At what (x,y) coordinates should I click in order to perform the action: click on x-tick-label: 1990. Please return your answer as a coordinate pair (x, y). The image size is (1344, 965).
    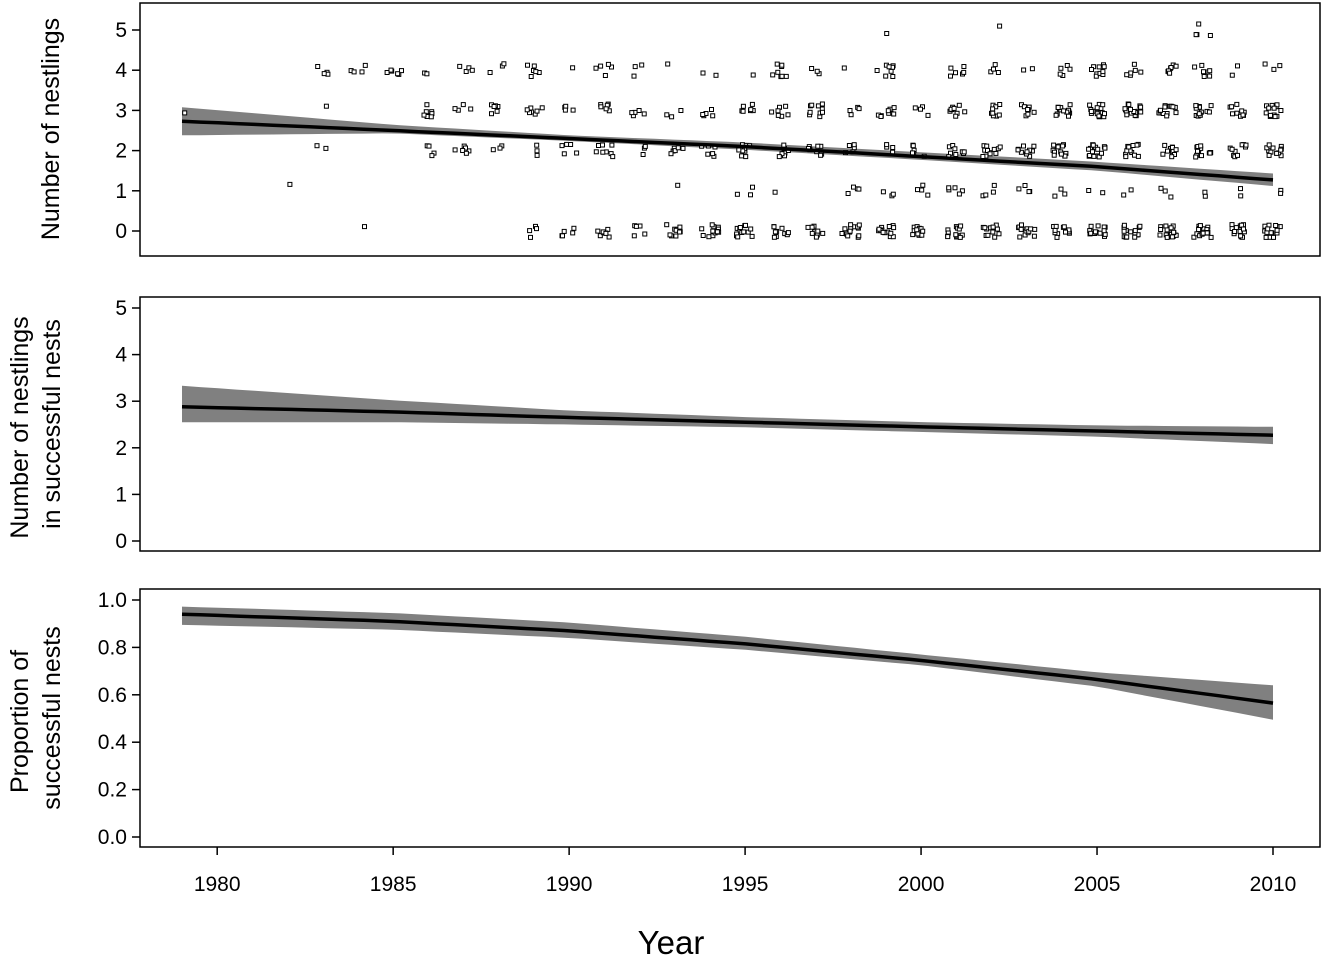
    Looking at the image, I should click on (569, 884).